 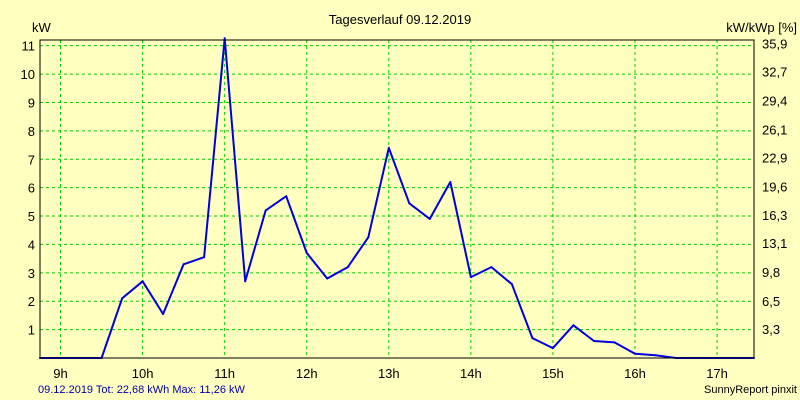 I want to click on x-tick-label: 10h, so click(x=143, y=373).